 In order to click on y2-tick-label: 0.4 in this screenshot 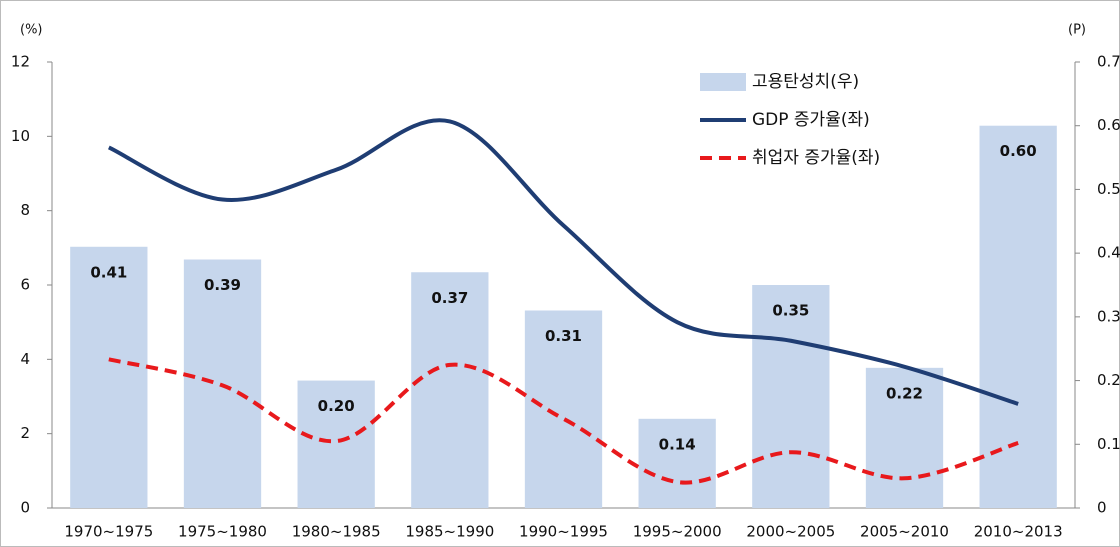, I will do `click(1108, 253)`.